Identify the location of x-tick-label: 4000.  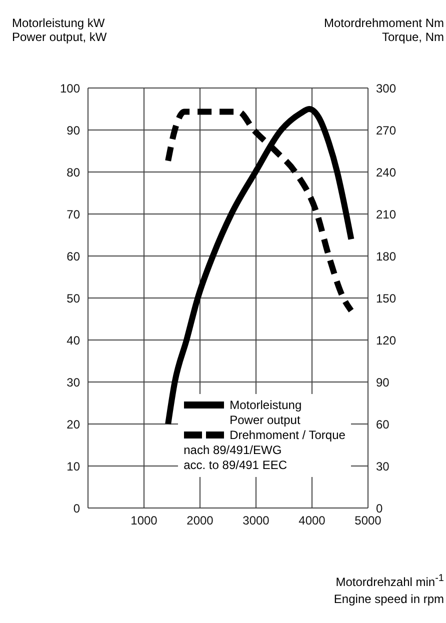
(312, 521).